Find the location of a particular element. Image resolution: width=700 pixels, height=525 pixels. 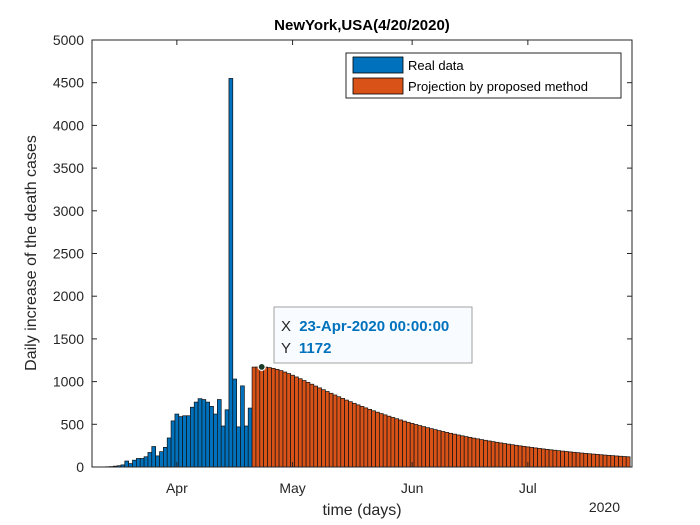

y-tick-label: 0 is located at coordinates (80, 467).